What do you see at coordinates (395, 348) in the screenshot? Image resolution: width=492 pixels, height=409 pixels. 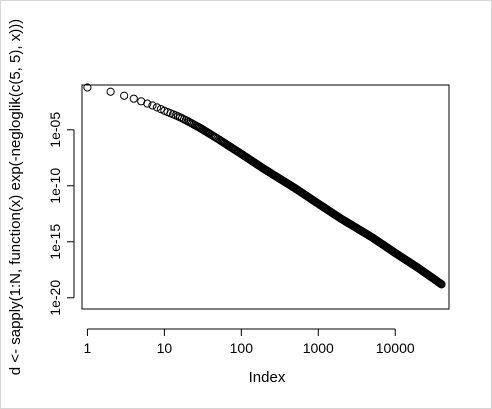 I see `x-tick-label: 10000` at bounding box center [395, 348].